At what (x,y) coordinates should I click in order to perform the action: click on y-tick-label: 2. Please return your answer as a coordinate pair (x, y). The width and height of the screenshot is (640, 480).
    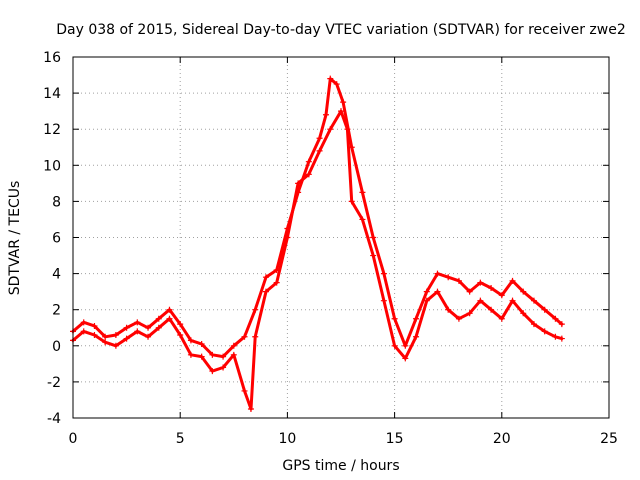
    Looking at the image, I should click on (56, 311).